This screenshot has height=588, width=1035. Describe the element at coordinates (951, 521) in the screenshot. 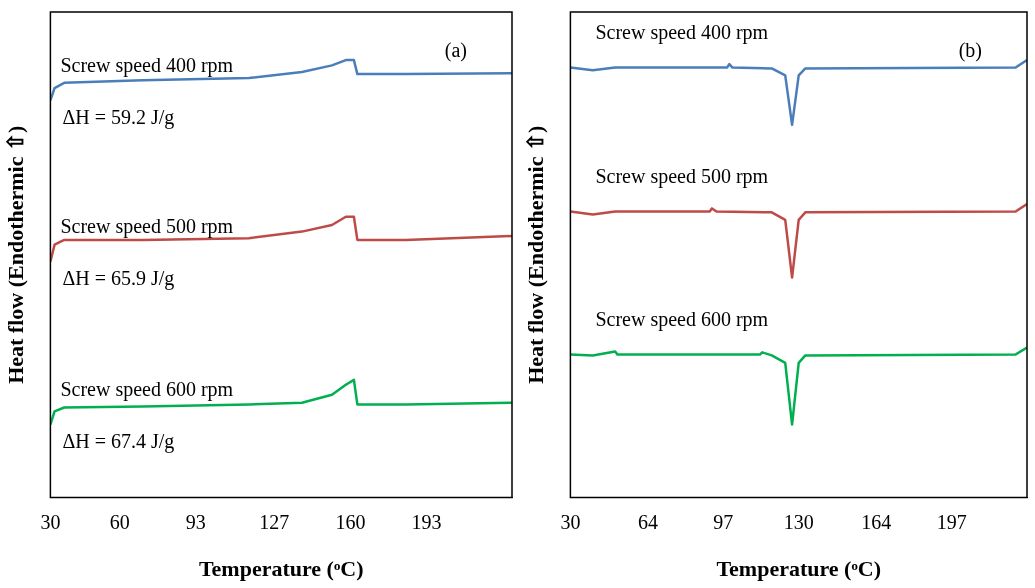

I see `x-tick-label: 197` at that location.